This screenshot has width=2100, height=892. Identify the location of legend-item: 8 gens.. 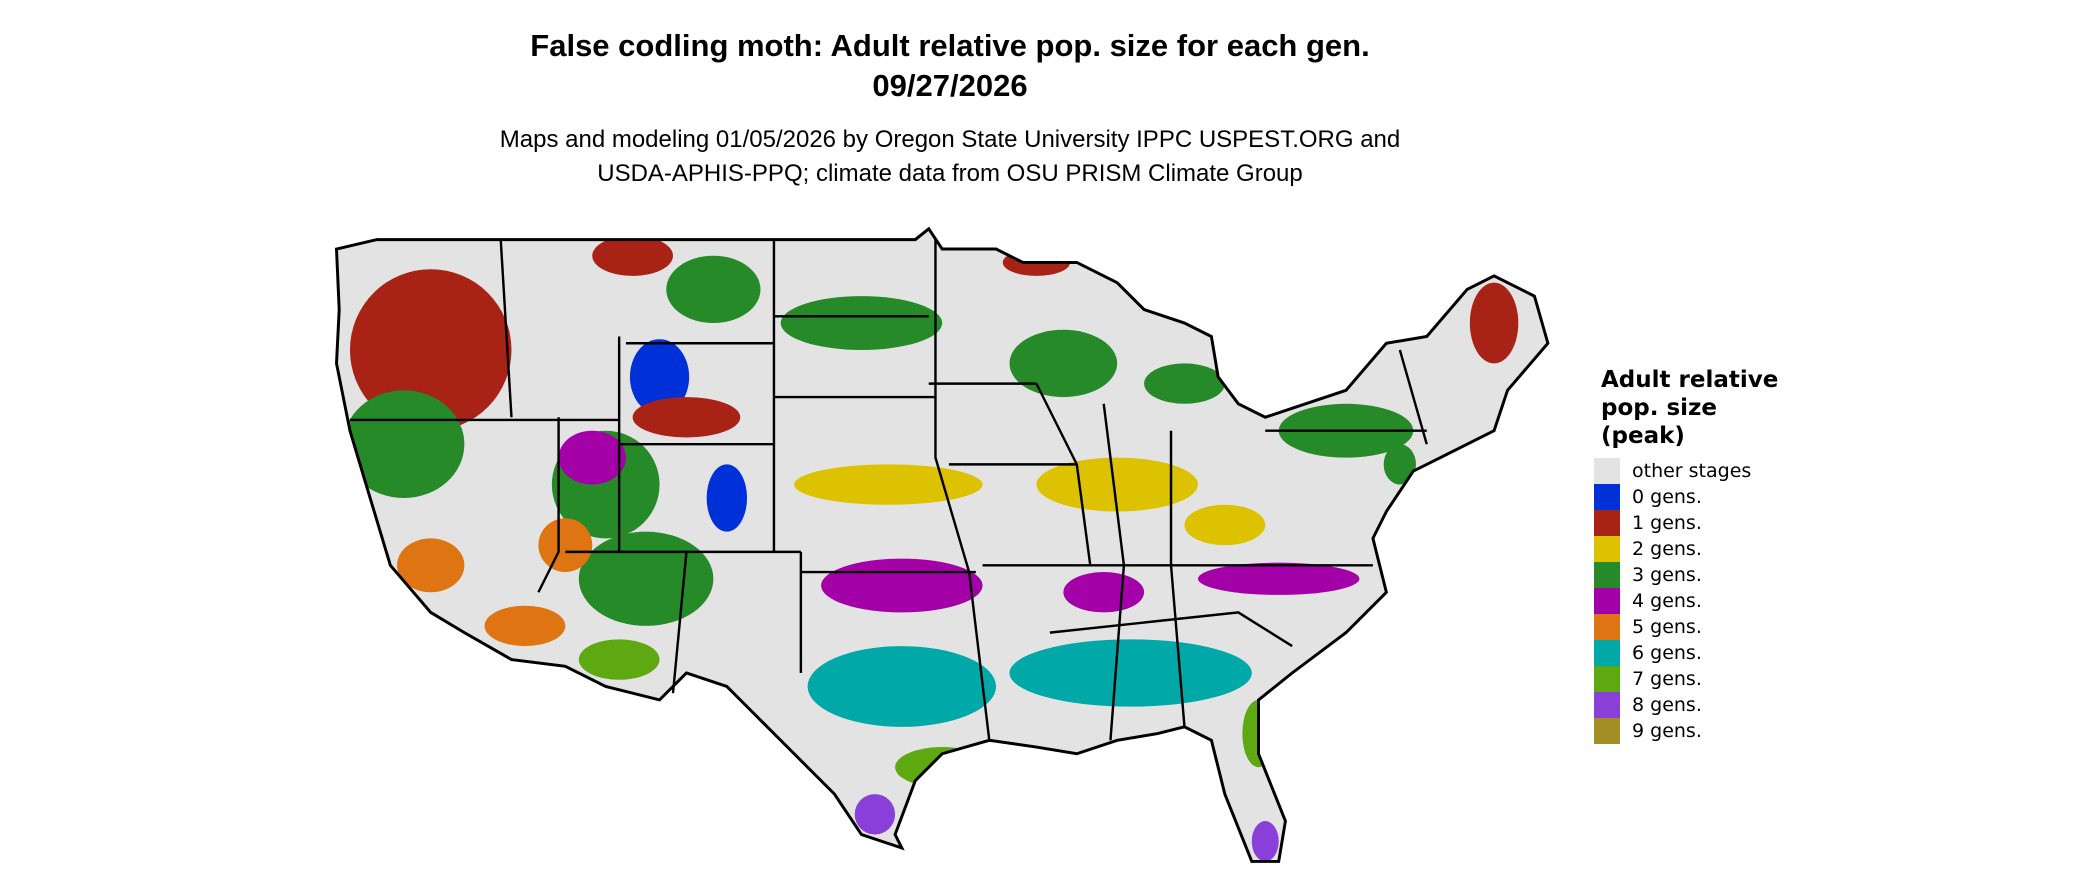
(1648, 705).